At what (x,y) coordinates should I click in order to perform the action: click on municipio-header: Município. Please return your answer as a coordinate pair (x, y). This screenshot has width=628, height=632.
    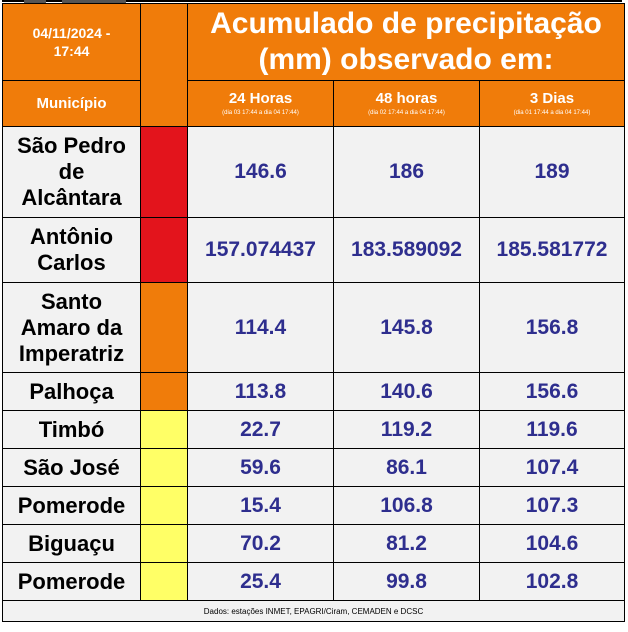
    Looking at the image, I should click on (71, 103).